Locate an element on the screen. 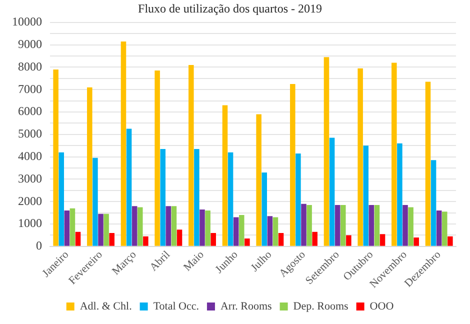  y-tick-label: 0 is located at coordinates (39, 245).